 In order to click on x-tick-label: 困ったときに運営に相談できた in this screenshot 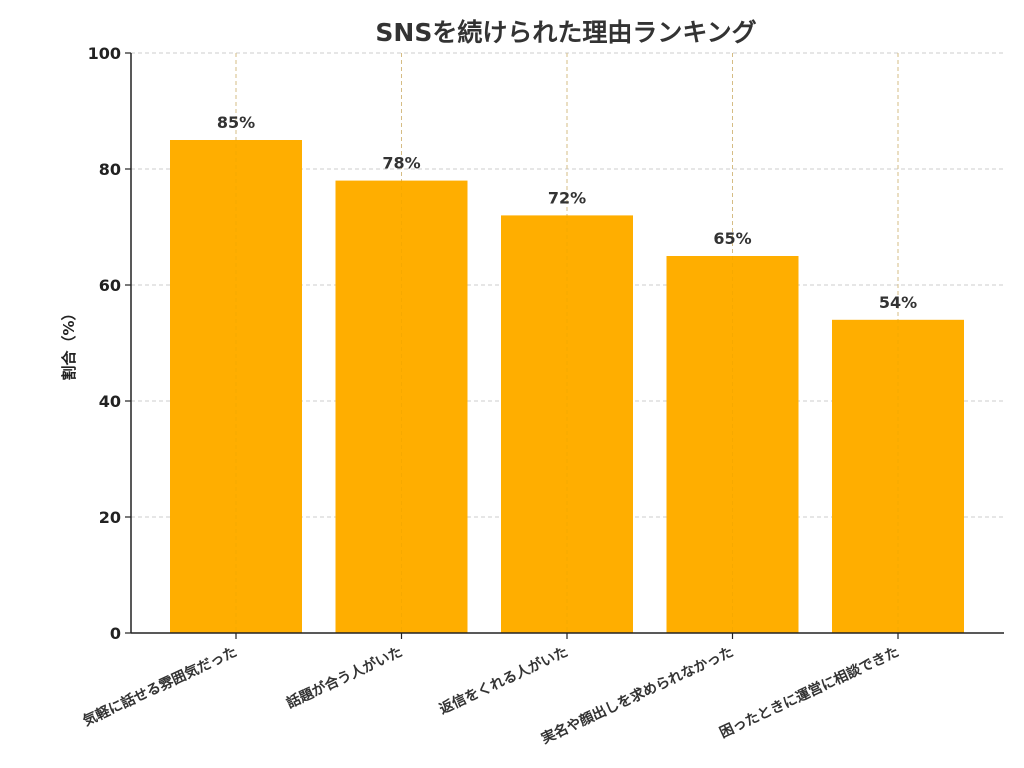, I will do `click(809, 692)`.